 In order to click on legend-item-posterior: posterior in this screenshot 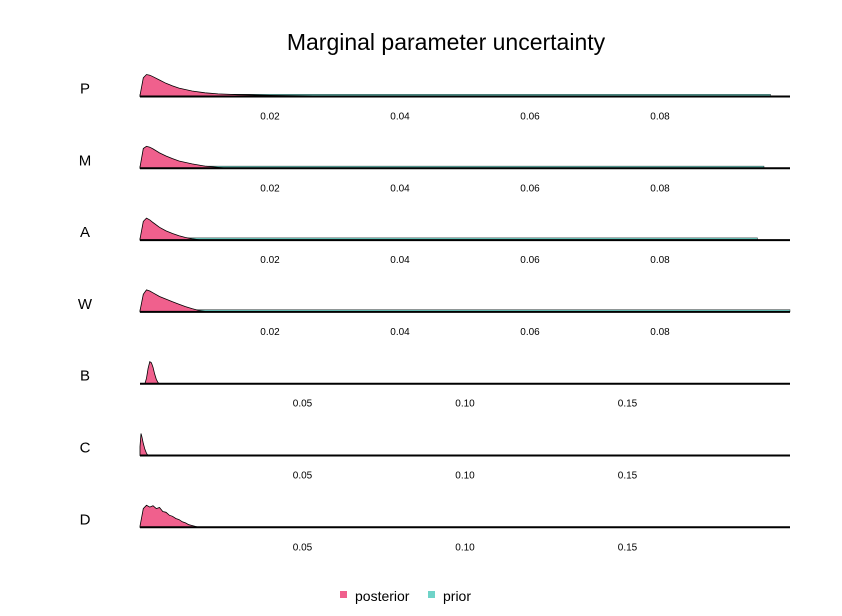, I will do `click(375, 596)`.